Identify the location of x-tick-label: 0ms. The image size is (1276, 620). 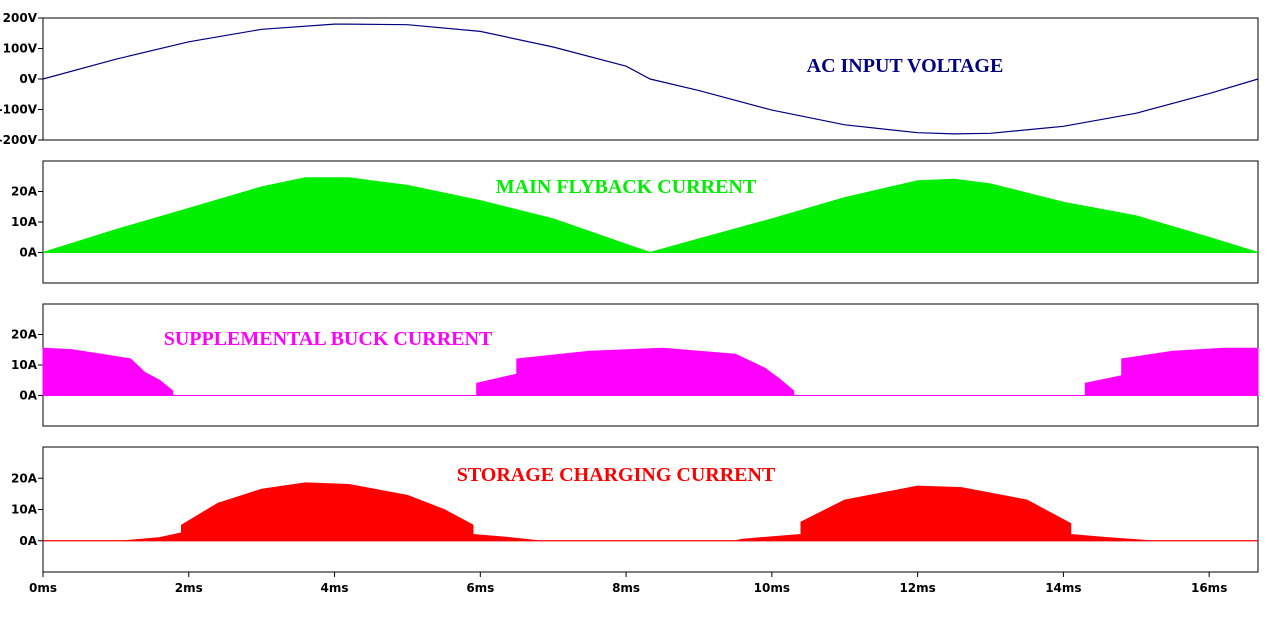
(43, 588).